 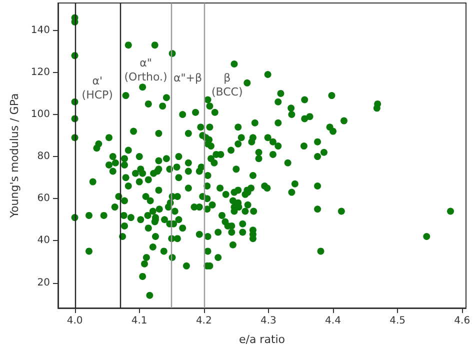 What do you see at coordinates (97, 88) in the screenshot?
I see `annotation: α' (HCP)` at bounding box center [97, 88].